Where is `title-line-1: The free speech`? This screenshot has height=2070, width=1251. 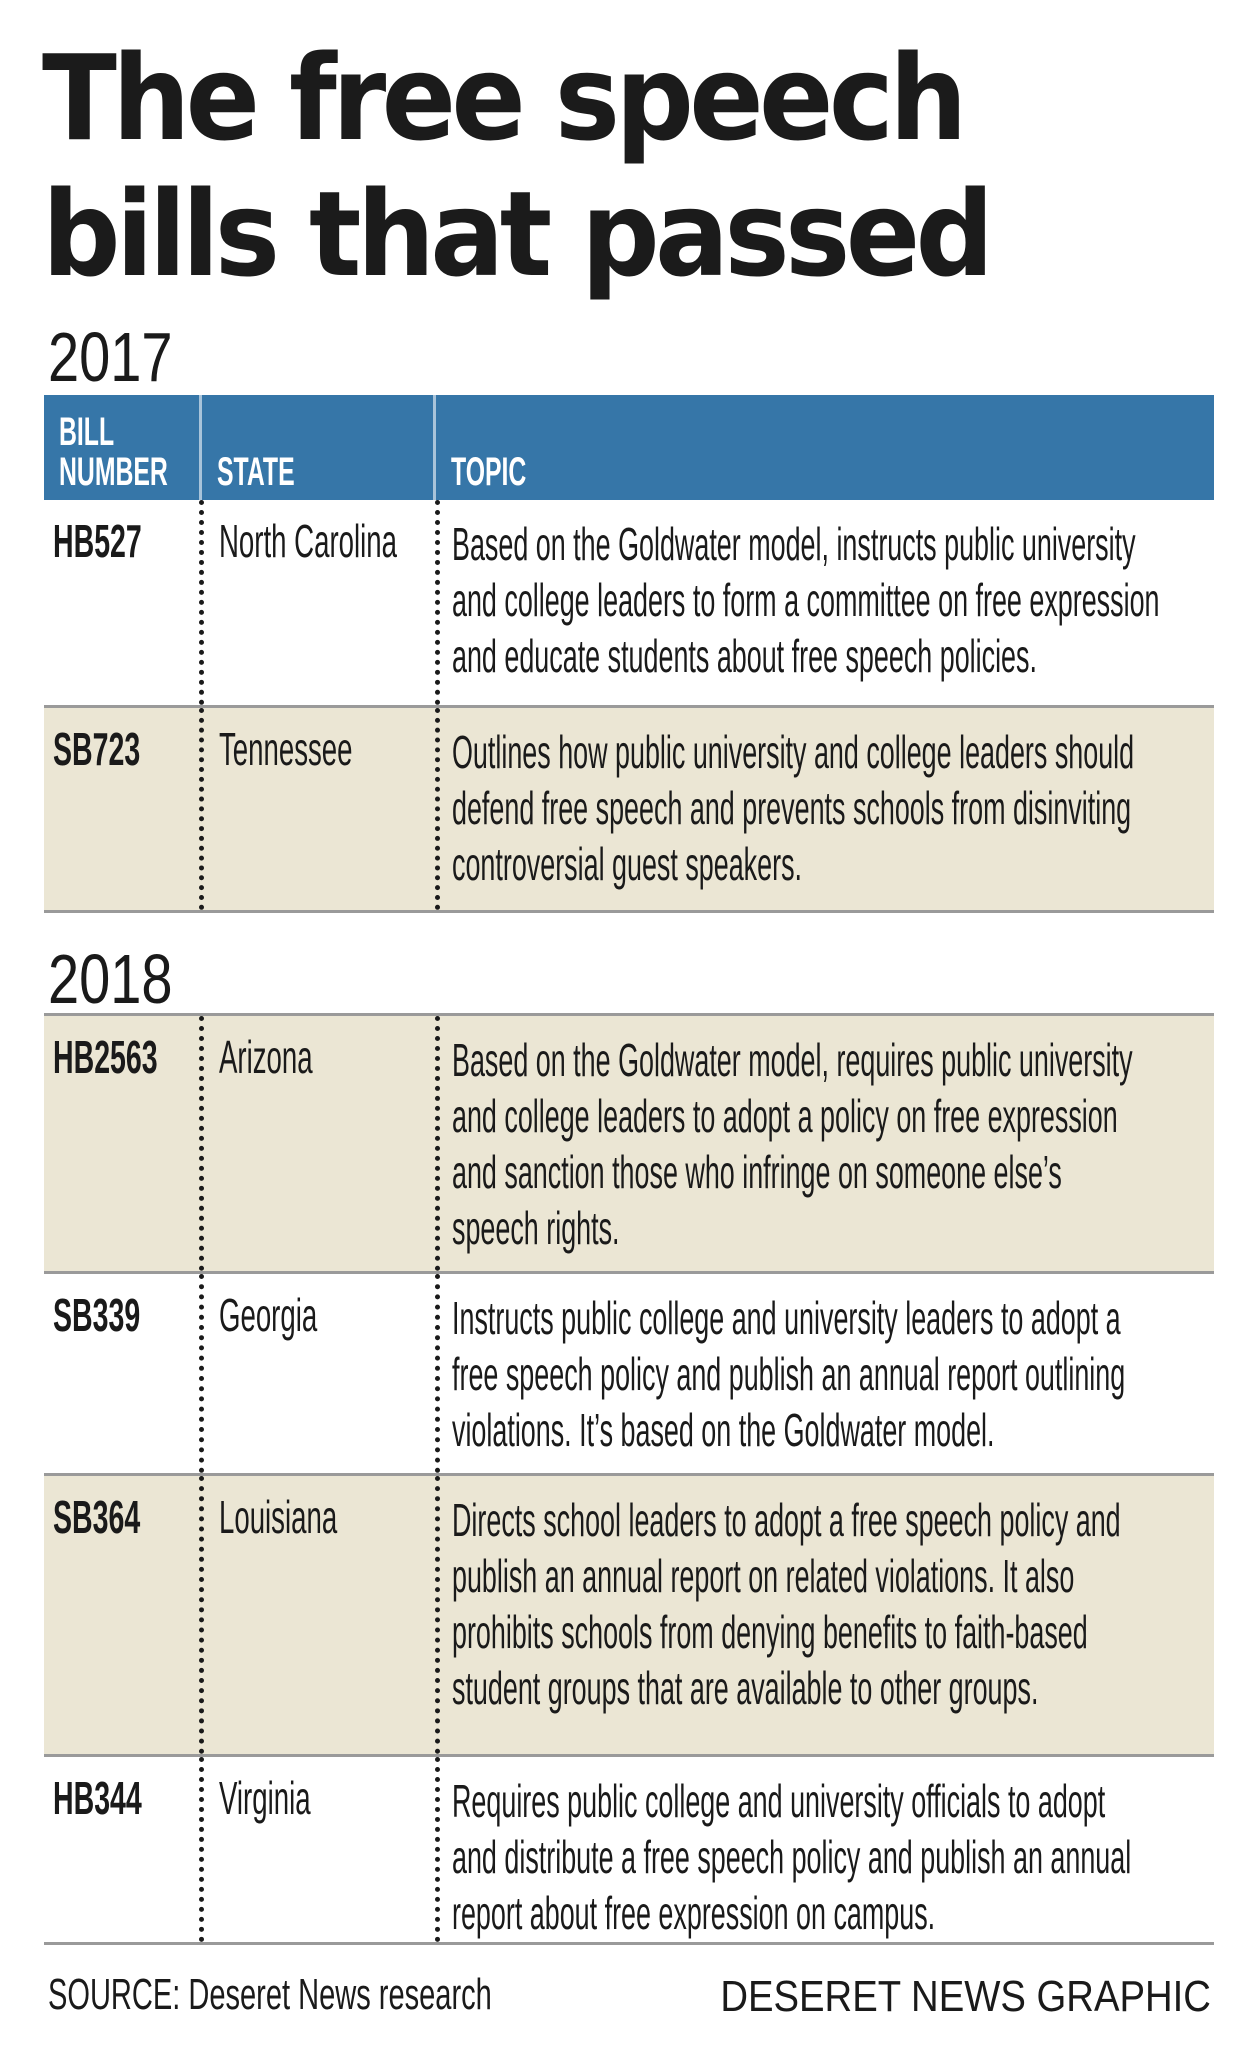
title-line-1: The free speech is located at coordinates (504, 98).